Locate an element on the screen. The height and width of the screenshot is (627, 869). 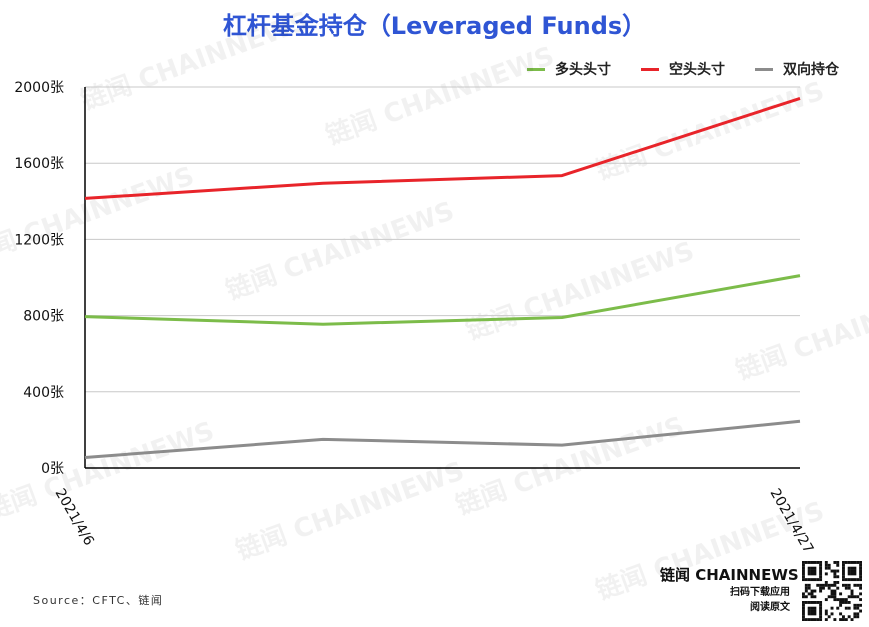
source-note: Source：CFTC、链闻 is located at coordinates (98, 600).